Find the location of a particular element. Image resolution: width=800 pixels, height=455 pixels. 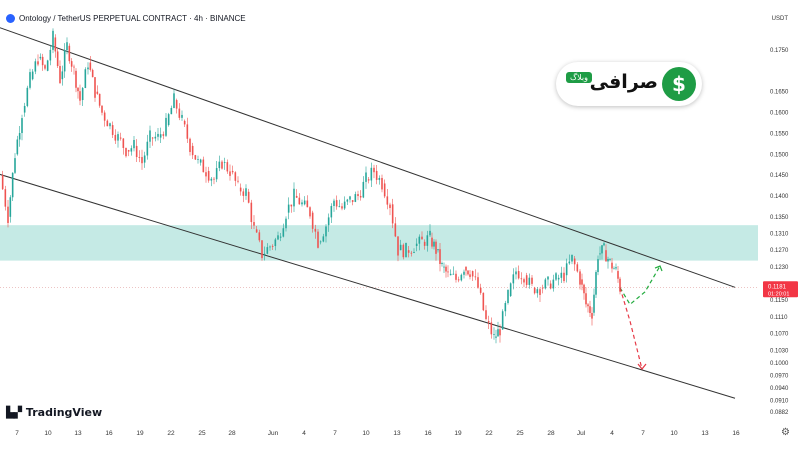

y-tick-label-3: 0.1550 is located at coordinates (779, 134).